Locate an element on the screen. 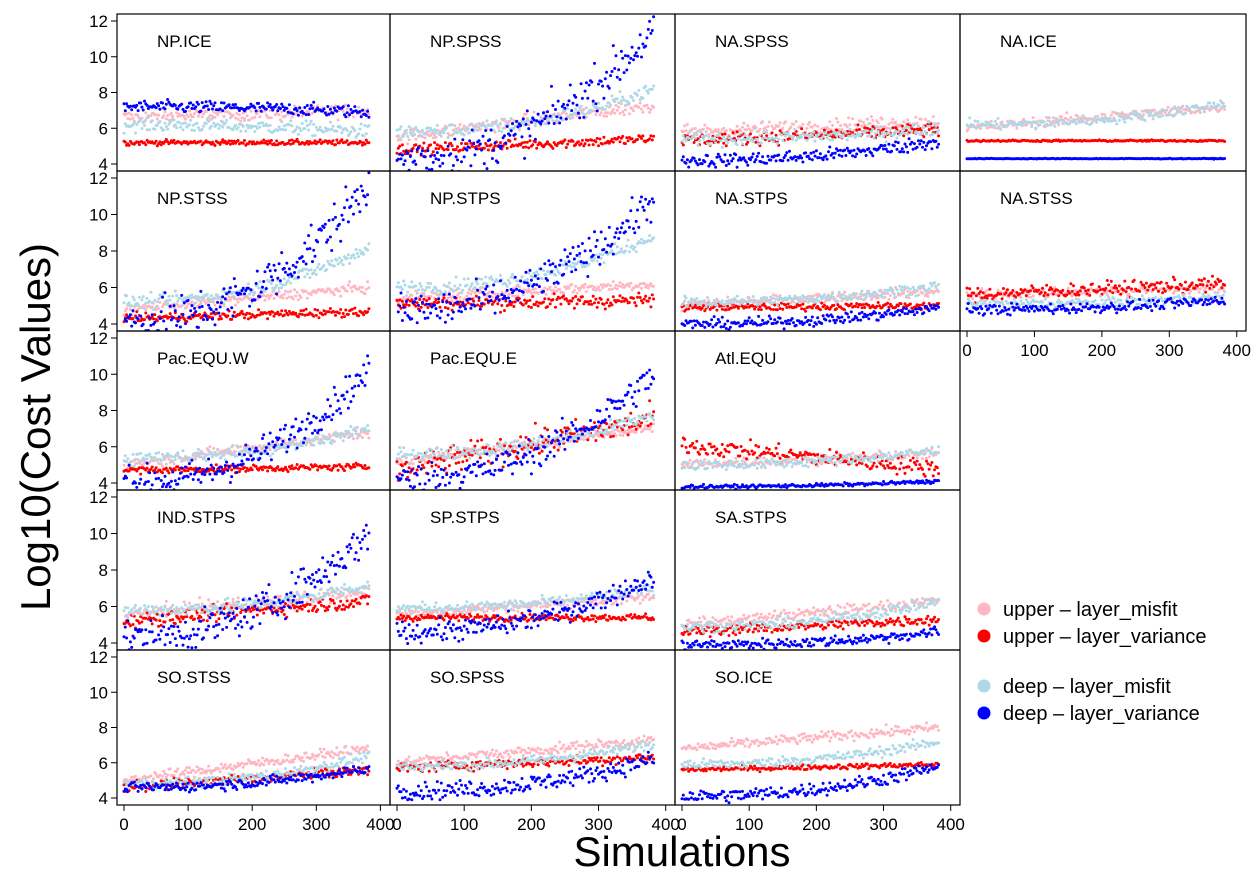  panel-np-ice: NP.ICE is located at coordinates (253, 92).